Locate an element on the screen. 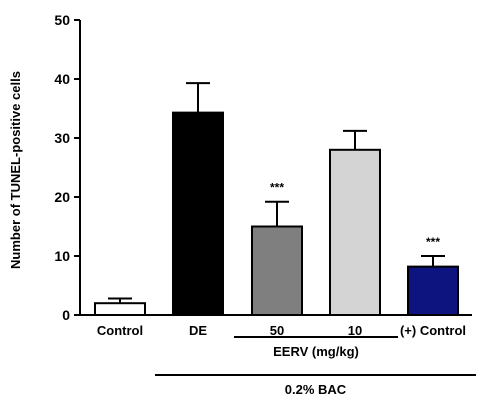 Image resolution: width=477 pixels, height=404 pixels. x-tick-label: DE is located at coordinates (198, 330).